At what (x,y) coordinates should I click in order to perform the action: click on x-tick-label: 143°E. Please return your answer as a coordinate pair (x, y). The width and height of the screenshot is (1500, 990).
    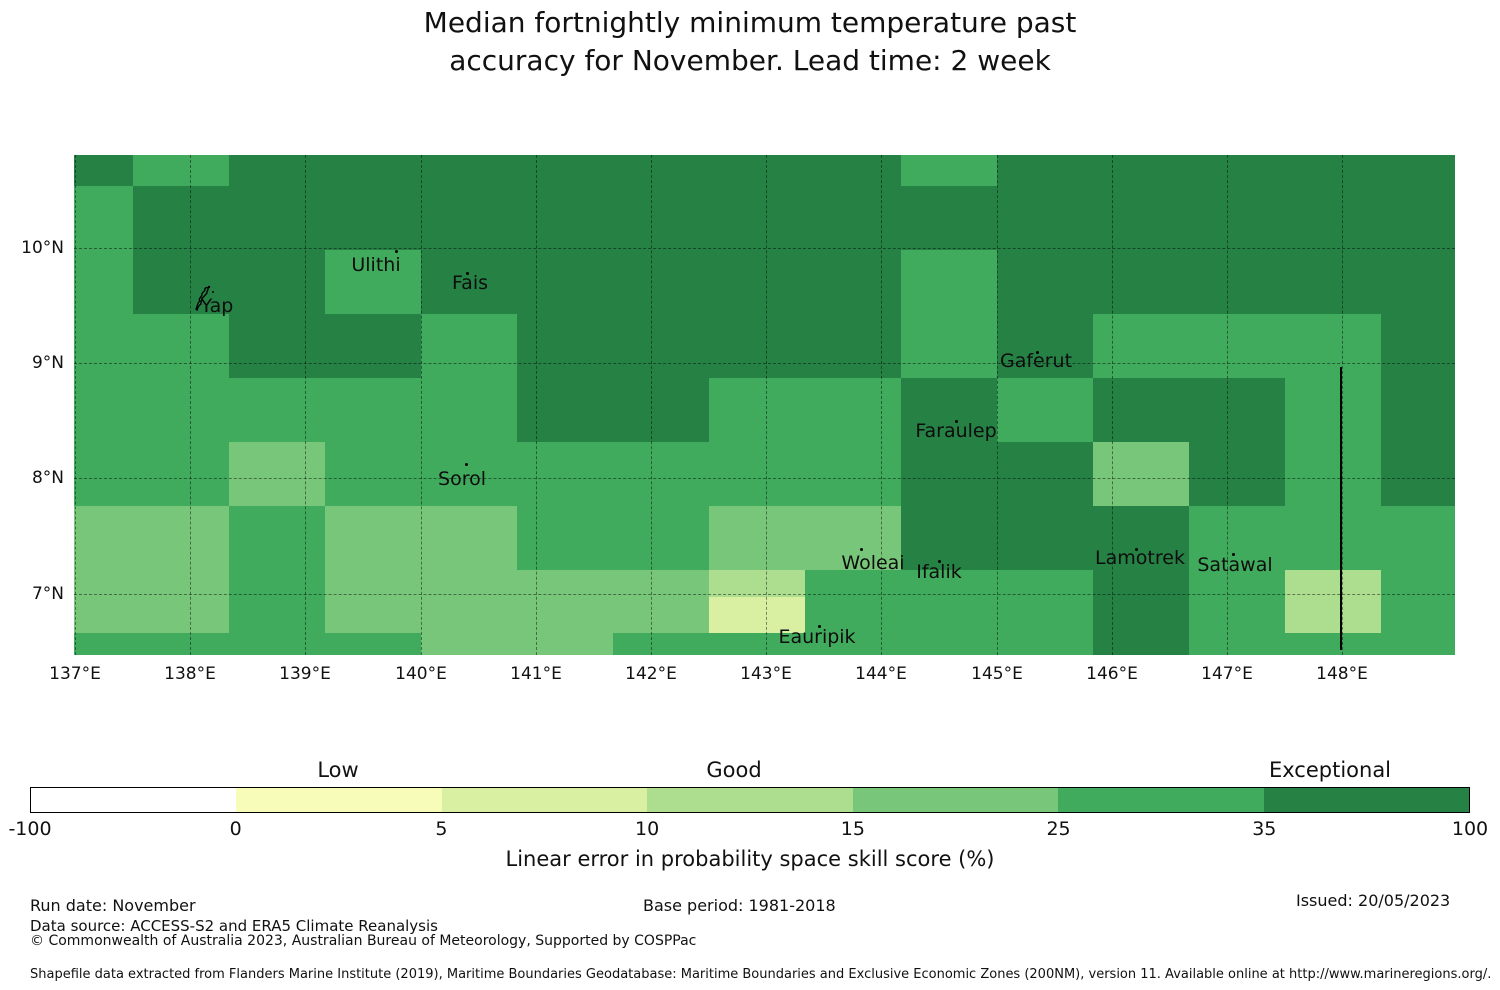
    Looking at the image, I should click on (766, 674).